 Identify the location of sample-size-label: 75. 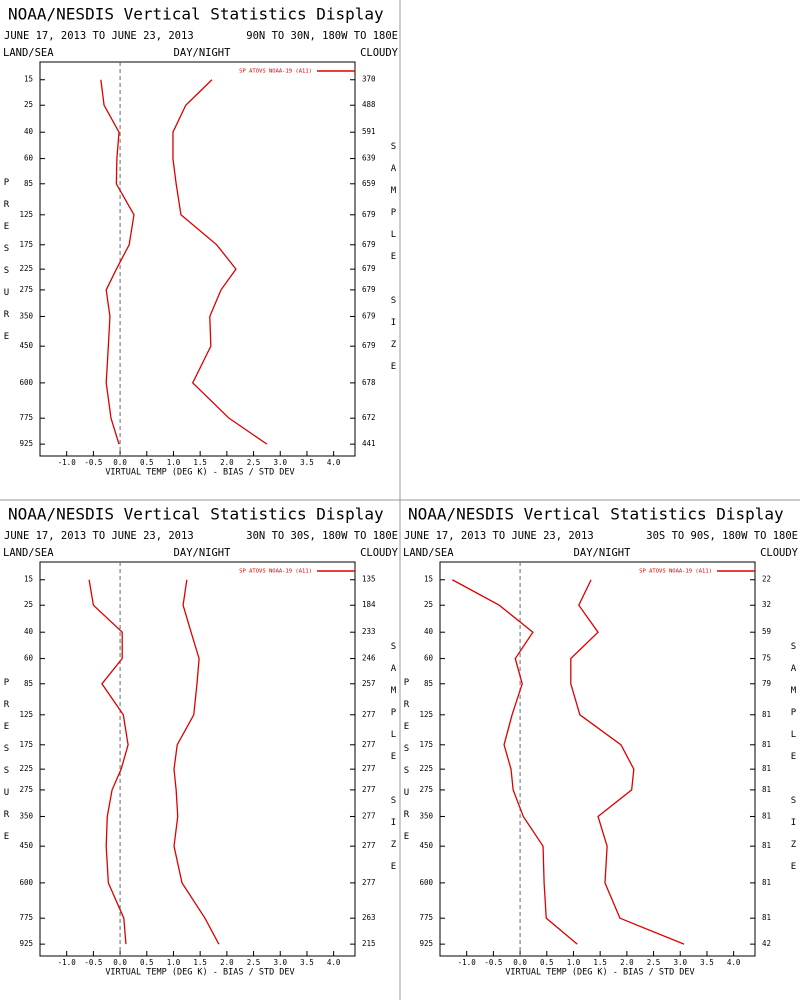
(766, 658).